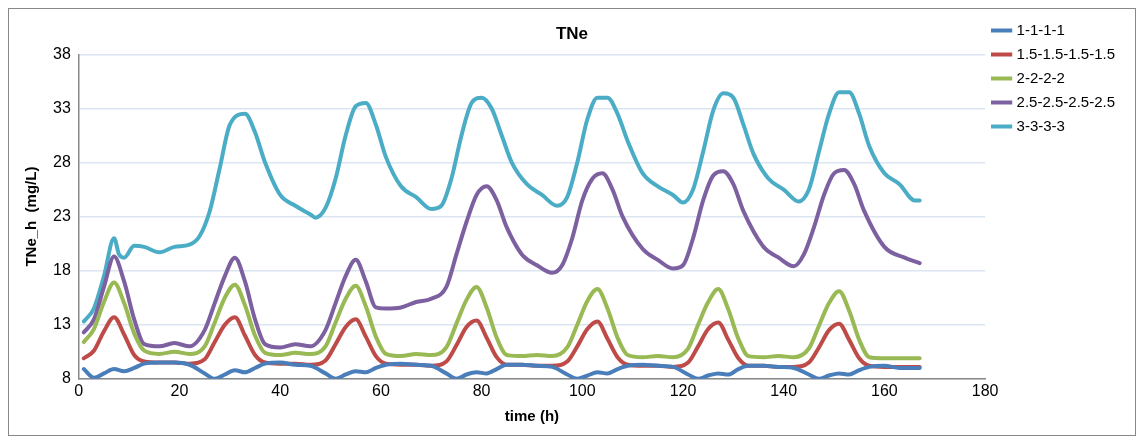 This screenshot has width=1148, height=448. I want to click on y-axis-title: TNe_h (mg/L), so click(31, 216).